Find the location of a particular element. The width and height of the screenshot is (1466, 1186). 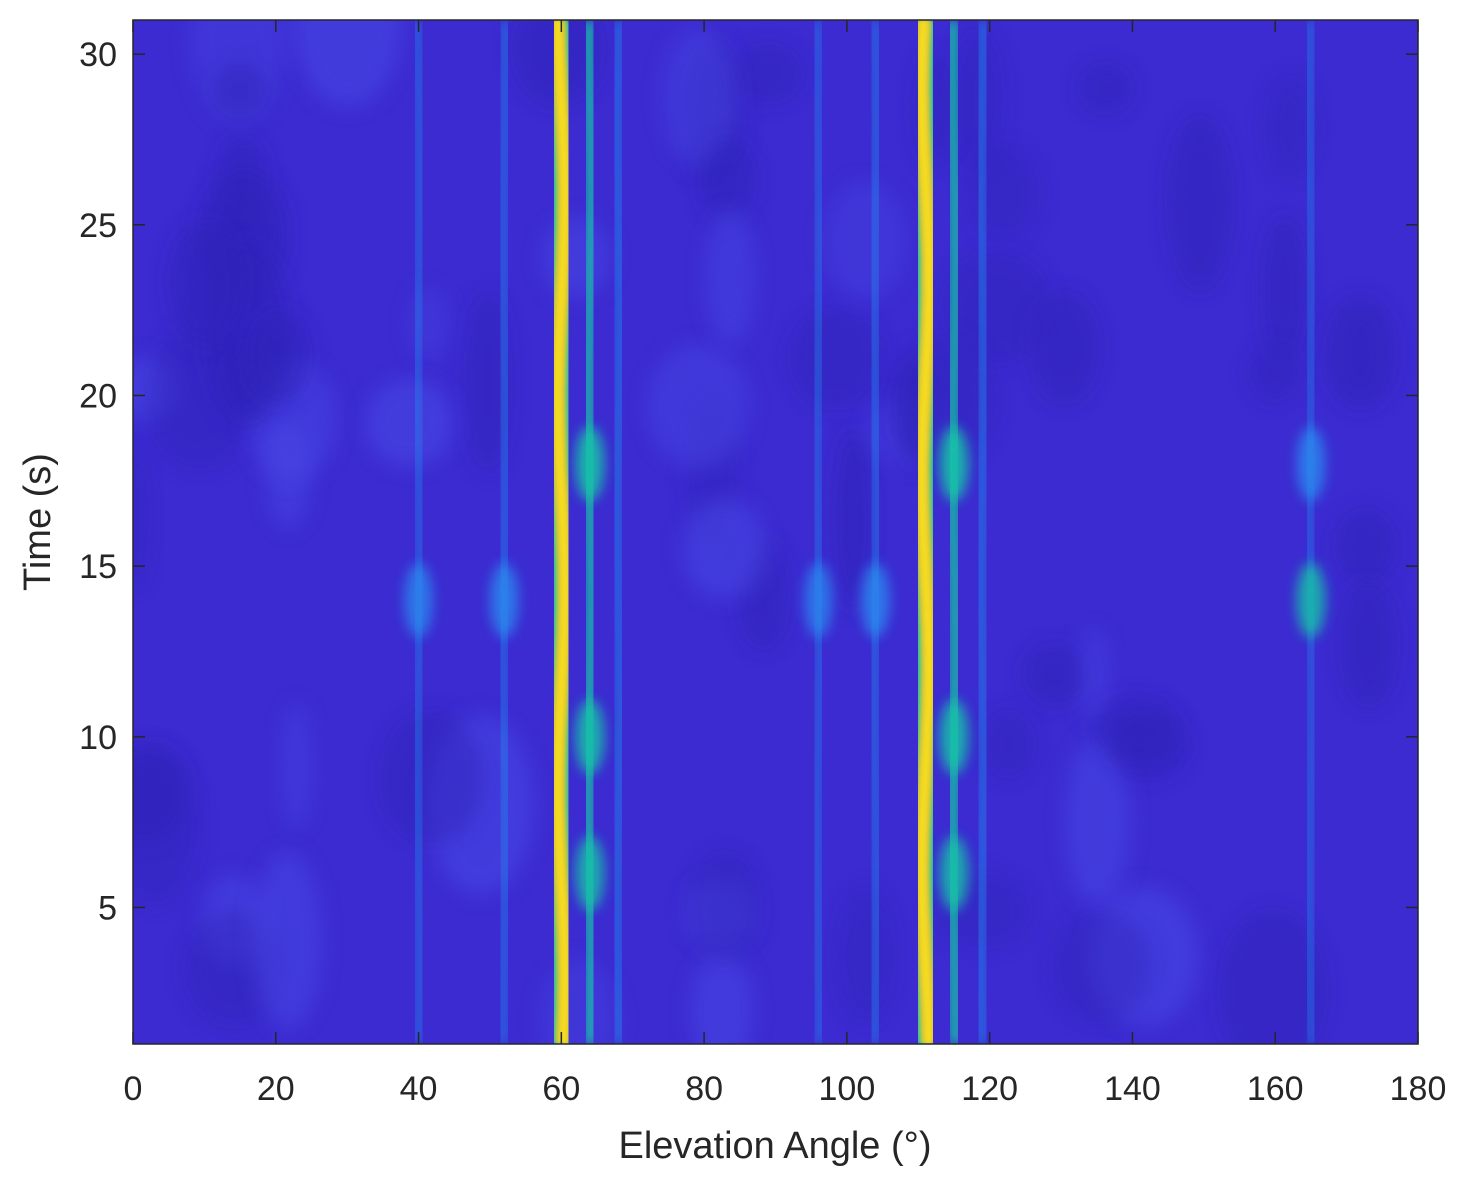

x-tick-label: 0 is located at coordinates (133, 1089).